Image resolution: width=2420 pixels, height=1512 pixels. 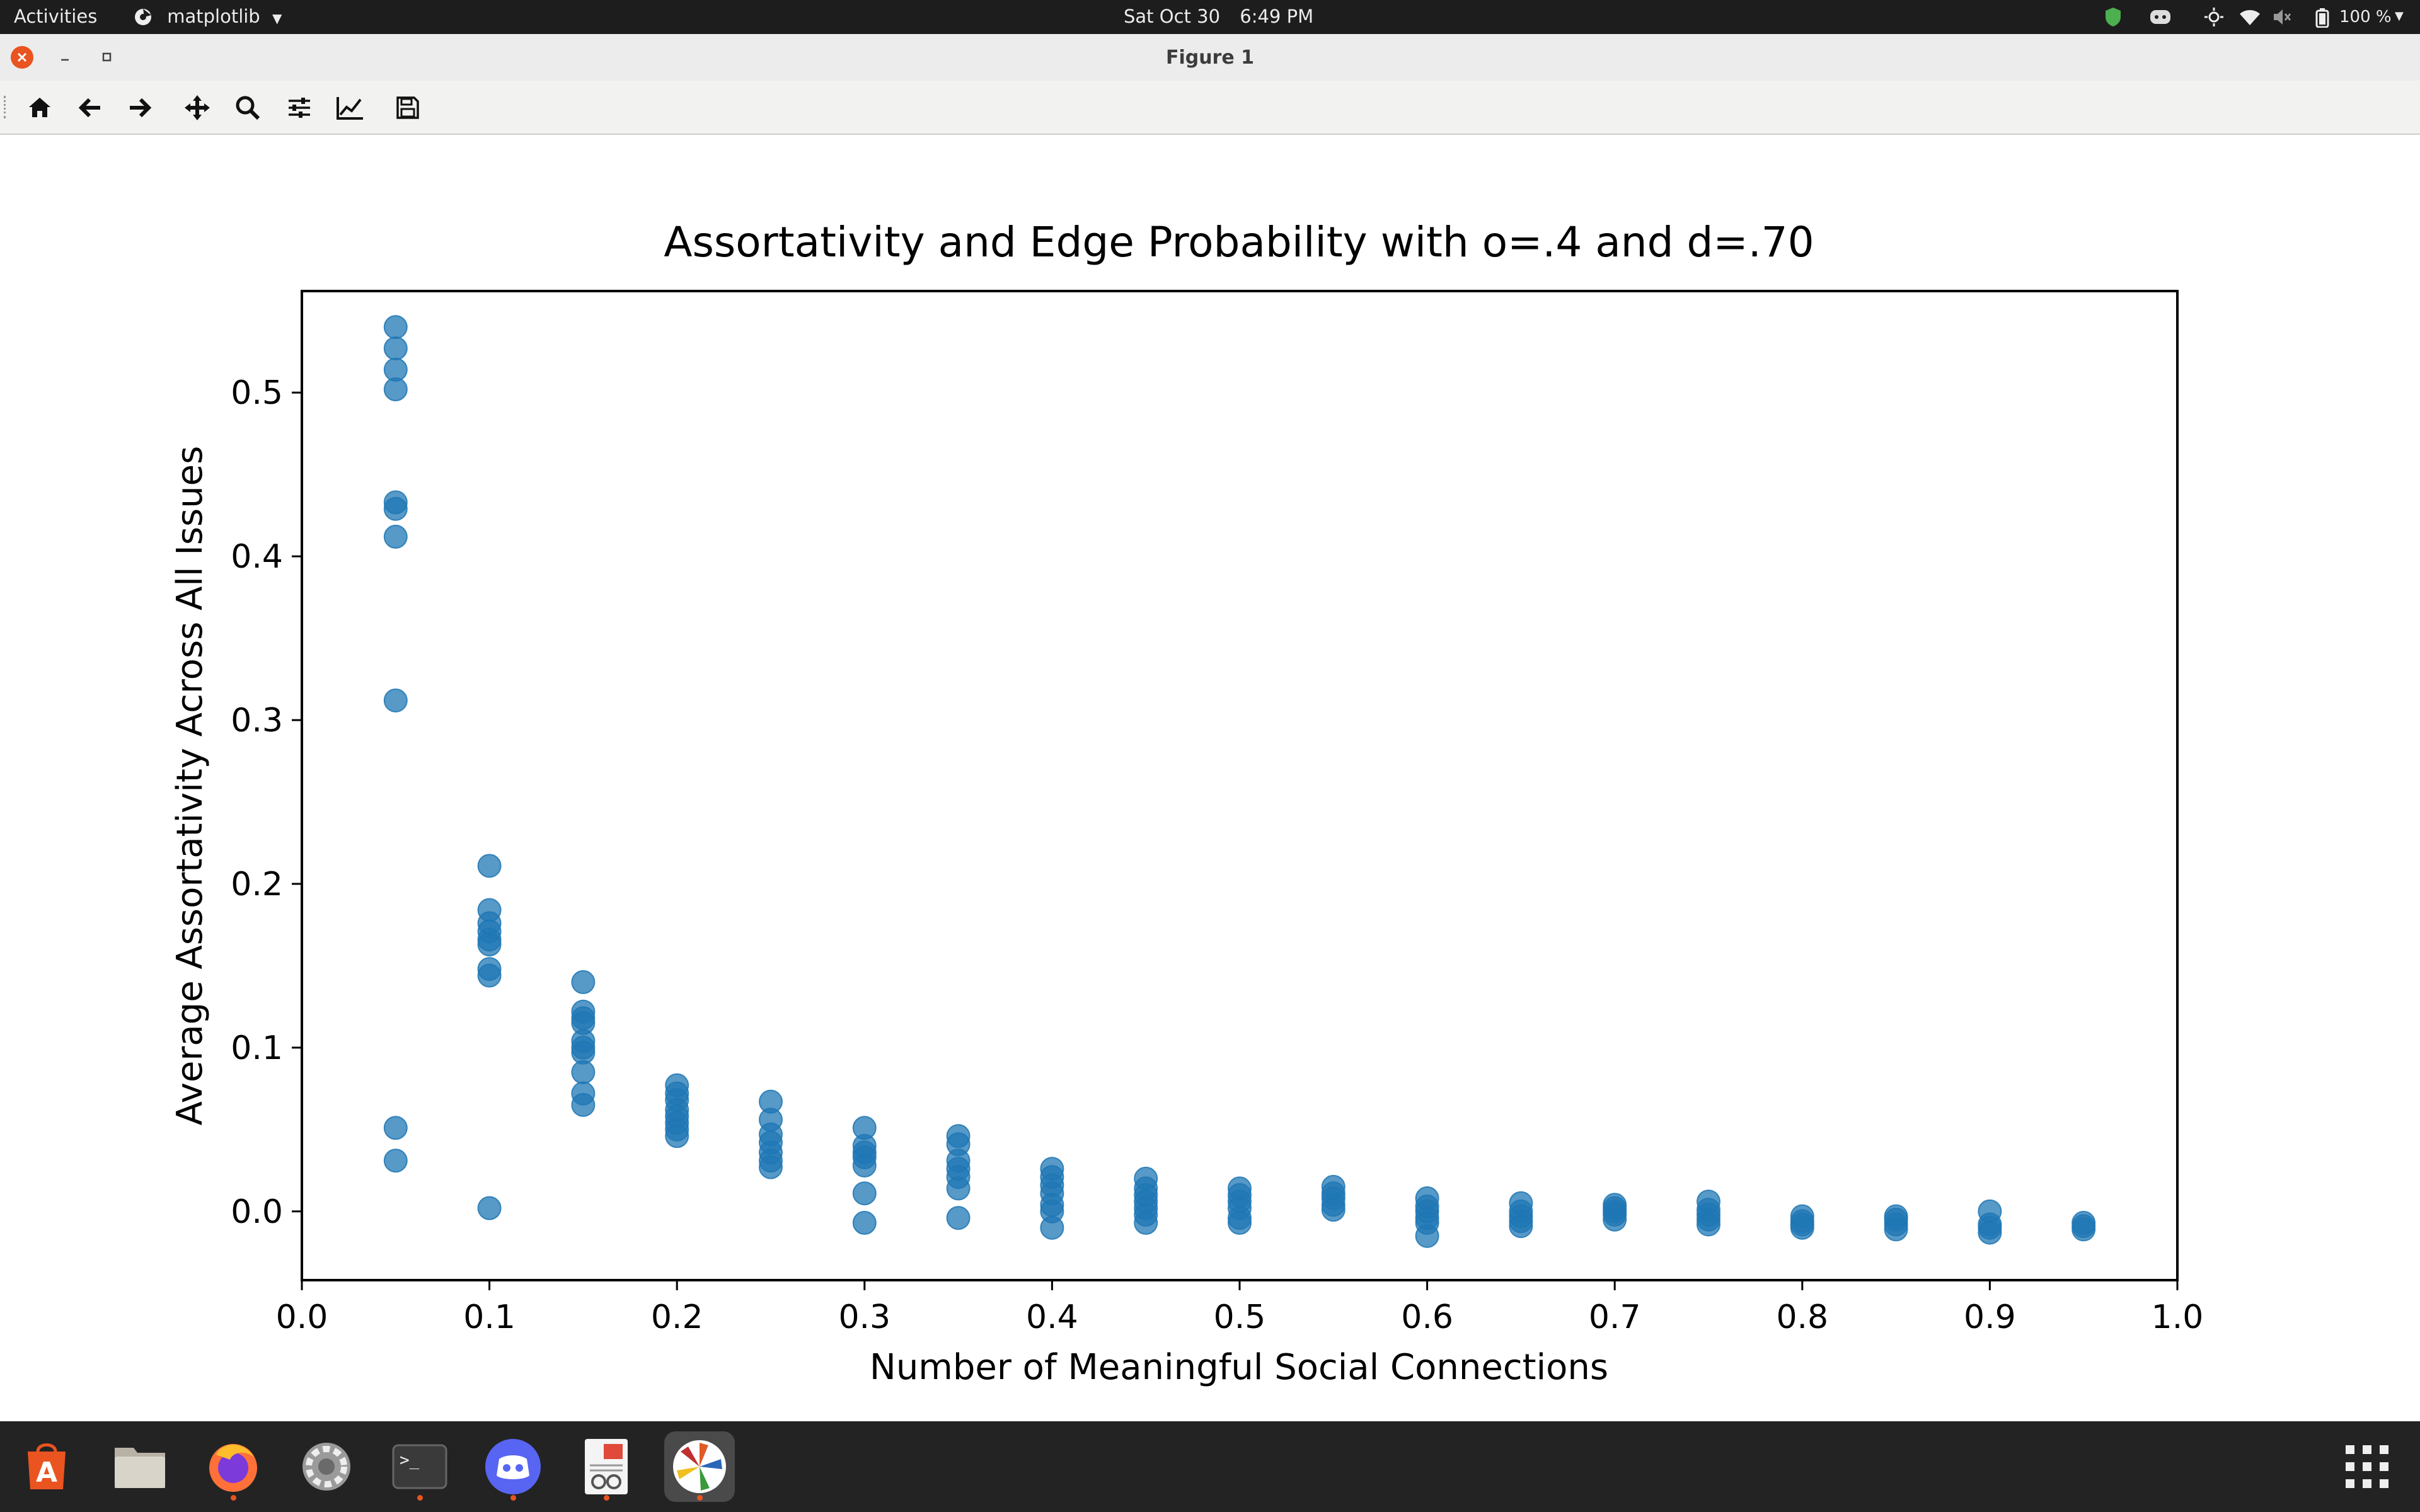 I want to click on app-grid-icon, so click(x=2367, y=1466).